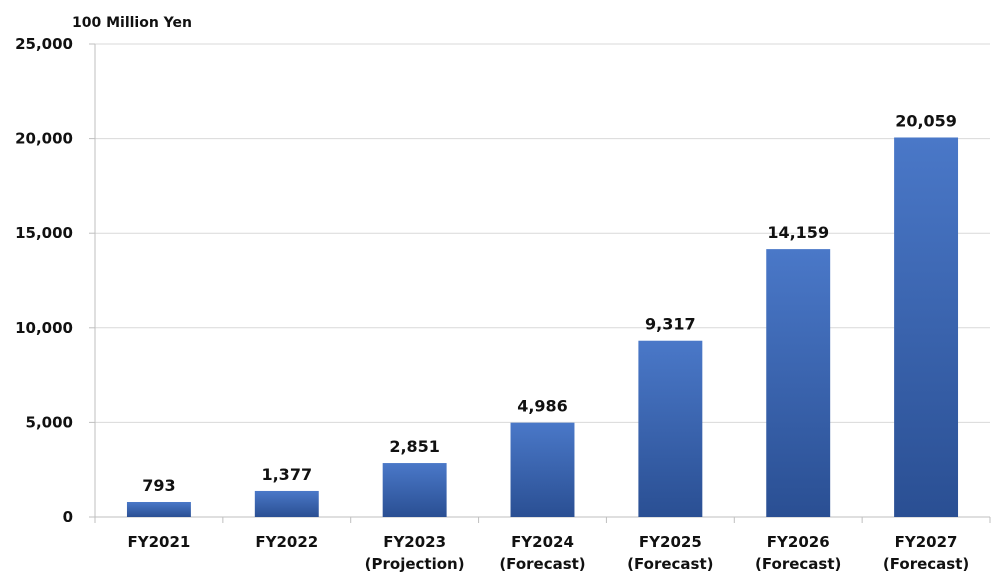 The width and height of the screenshot is (1000, 580). I want to click on data-label: 4,986, so click(542, 406).